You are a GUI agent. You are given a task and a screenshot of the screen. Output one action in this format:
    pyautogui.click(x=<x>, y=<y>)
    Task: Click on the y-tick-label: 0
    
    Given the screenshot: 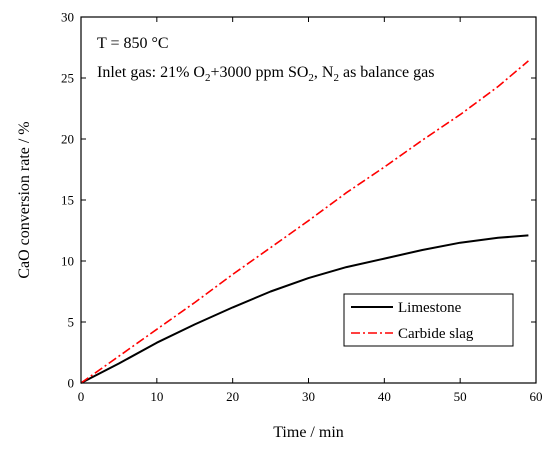 What is the action you would take?
    pyautogui.click(x=71, y=383)
    